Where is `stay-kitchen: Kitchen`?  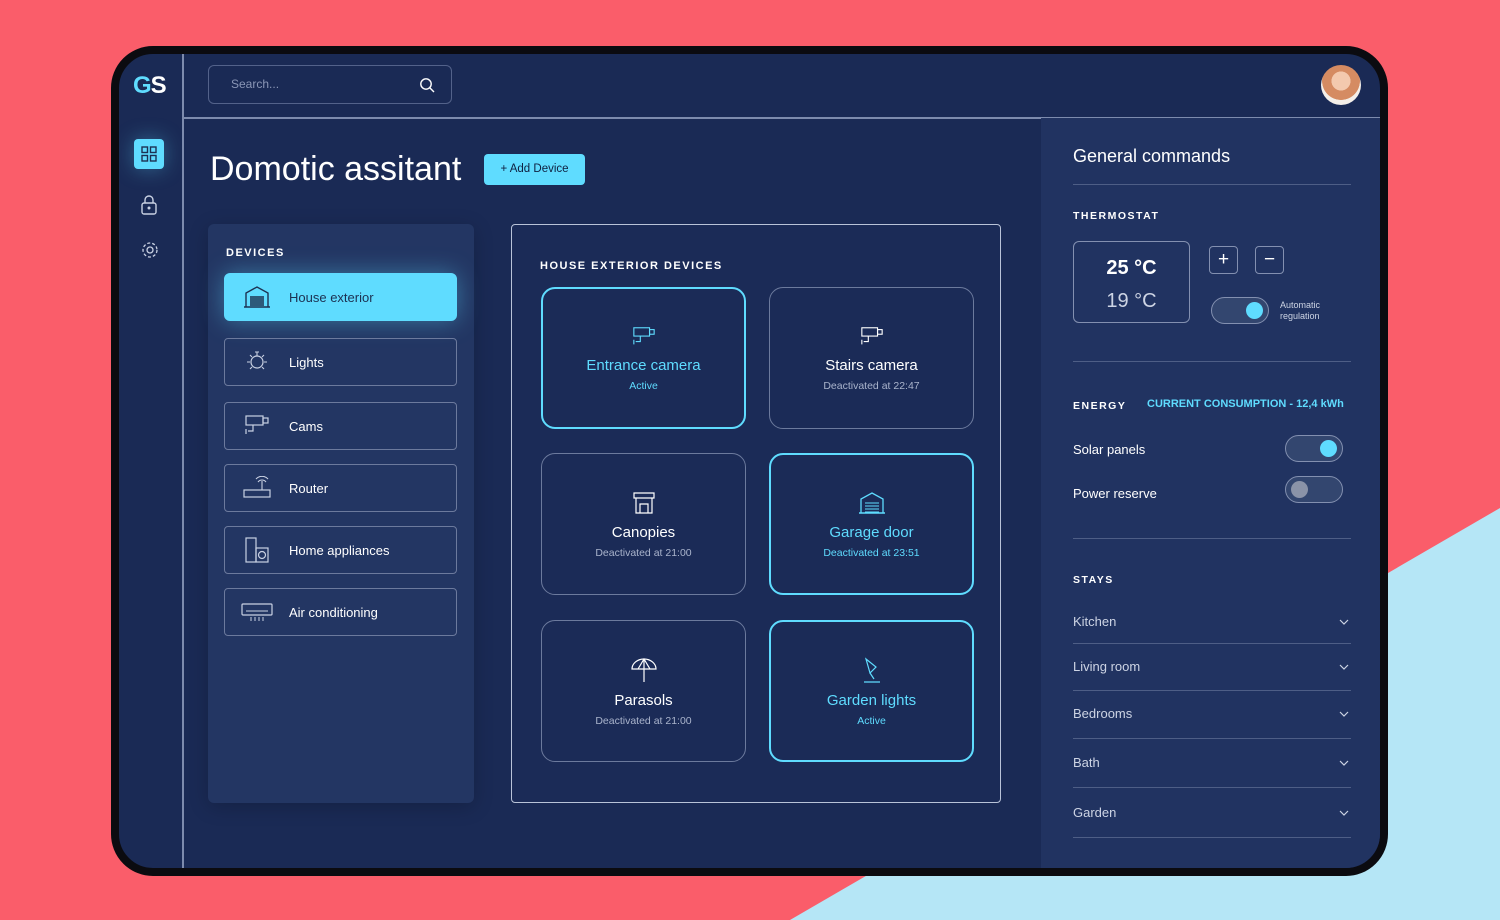 stay-kitchen: Kitchen is located at coordinates (1212, 621).